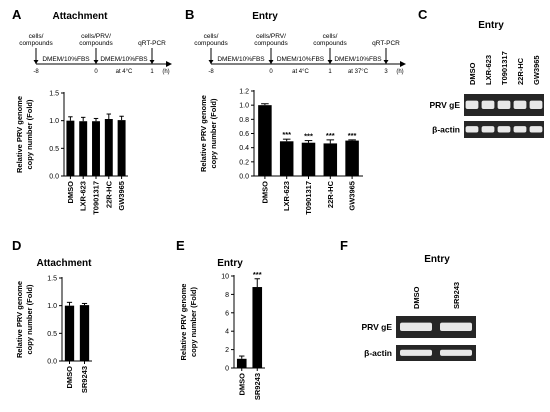 This screenshot has height=412, width=550. I want to click on timeline-step-label-a-2-0: qRT-PCR, so click(152, 43).